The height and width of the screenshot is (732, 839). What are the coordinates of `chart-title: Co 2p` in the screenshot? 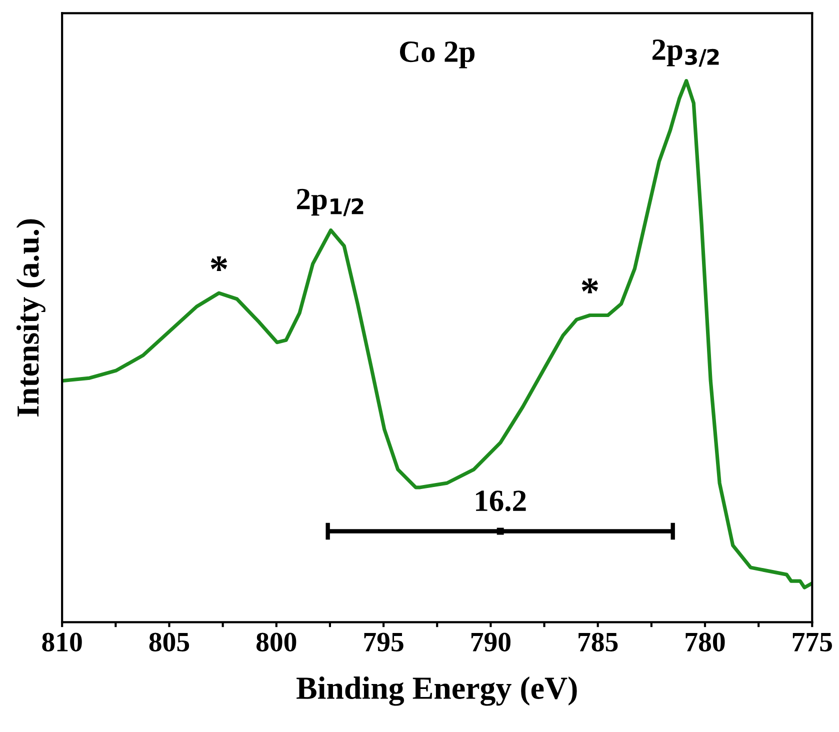 It's located at (437, 55).